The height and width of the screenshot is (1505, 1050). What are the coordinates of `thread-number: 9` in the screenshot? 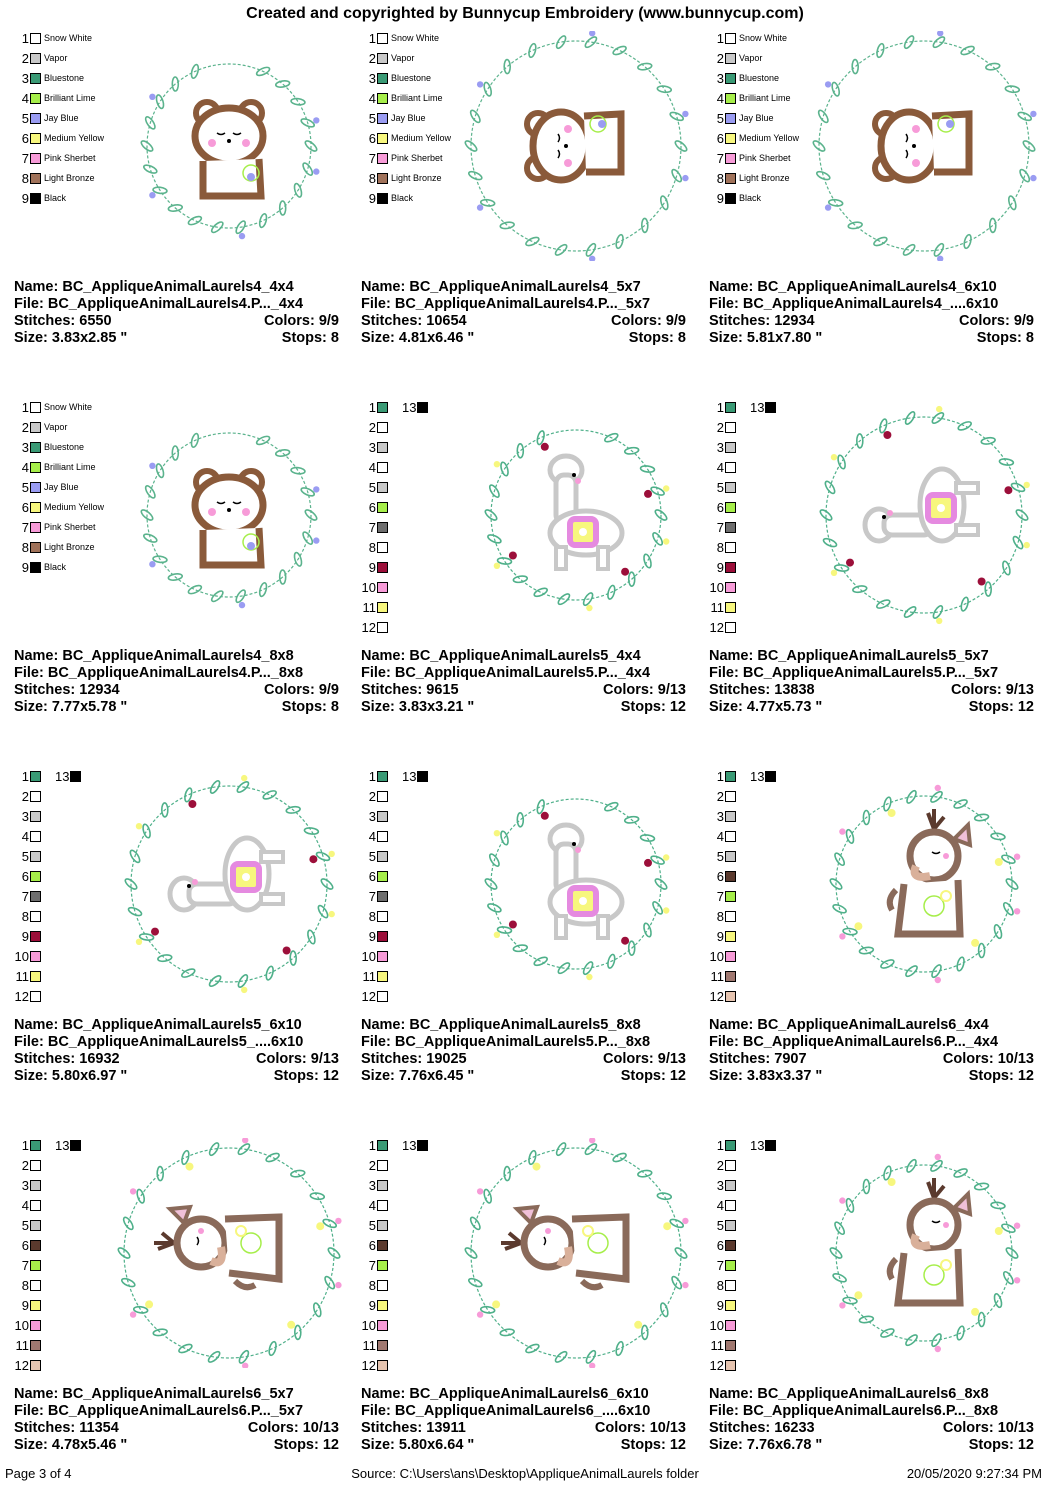 It's located at (720, 198).